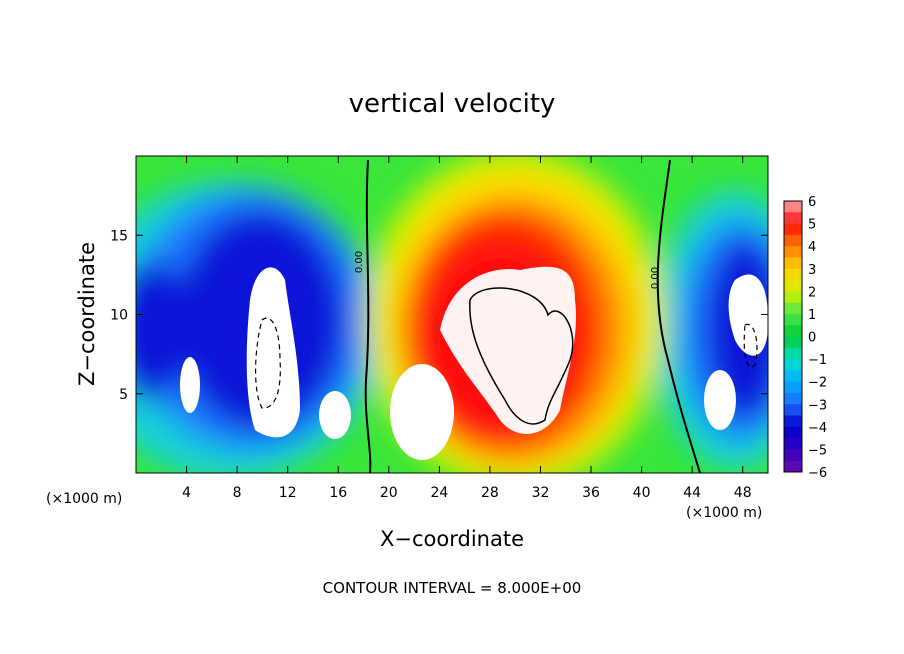  What do you see at coordinates (724, 513) in the screenshot?
I see `x-unit-label-right: (×1000 m)` at bounding box center [724, 513].